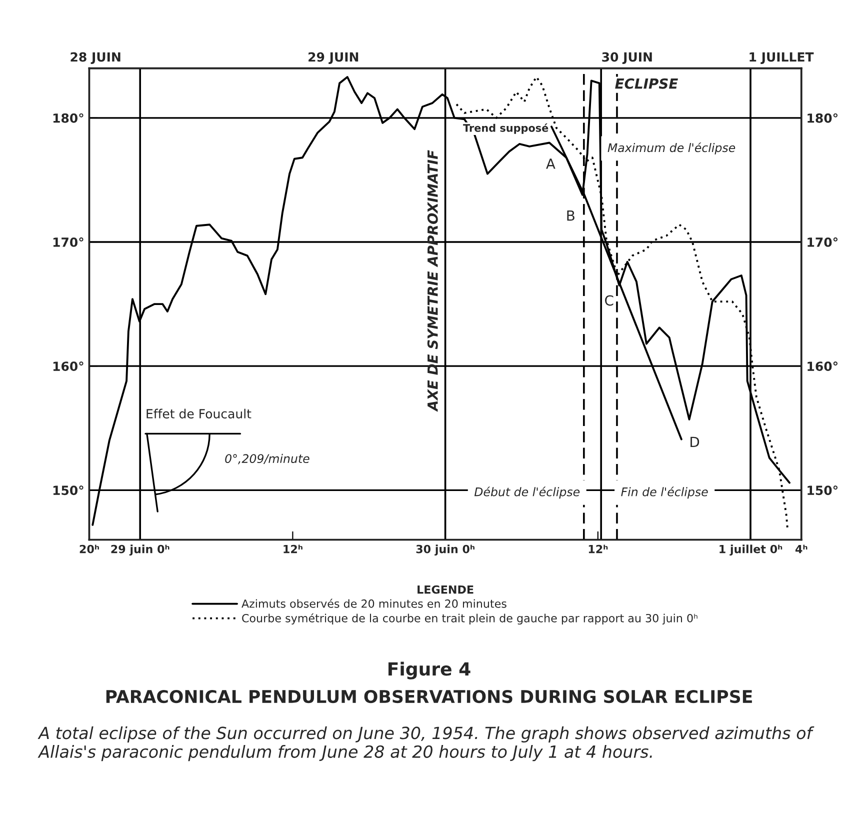 The image size is (858, 833). What do you see at coordinates (823, 118) in the screenshot?
I see `y2-tick-label: 180°` at bounding box center [823, 118].